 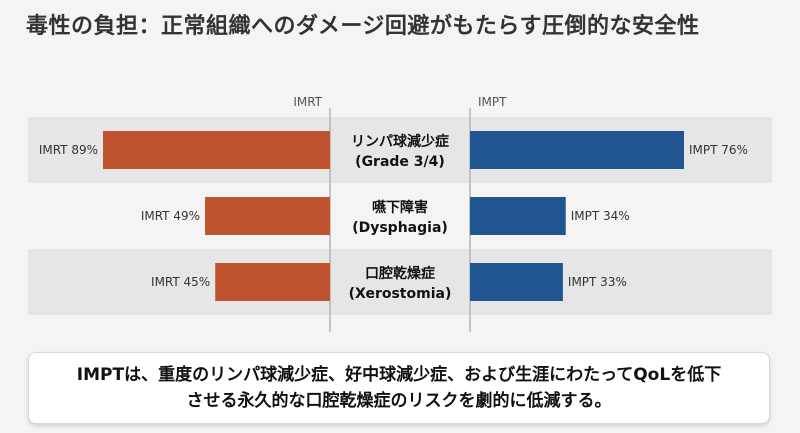 What do you see at coordinates (400, 294) in the screenshot?
I see `category-sublabel: (Xerostomia)` at bounding box center [400, 294].